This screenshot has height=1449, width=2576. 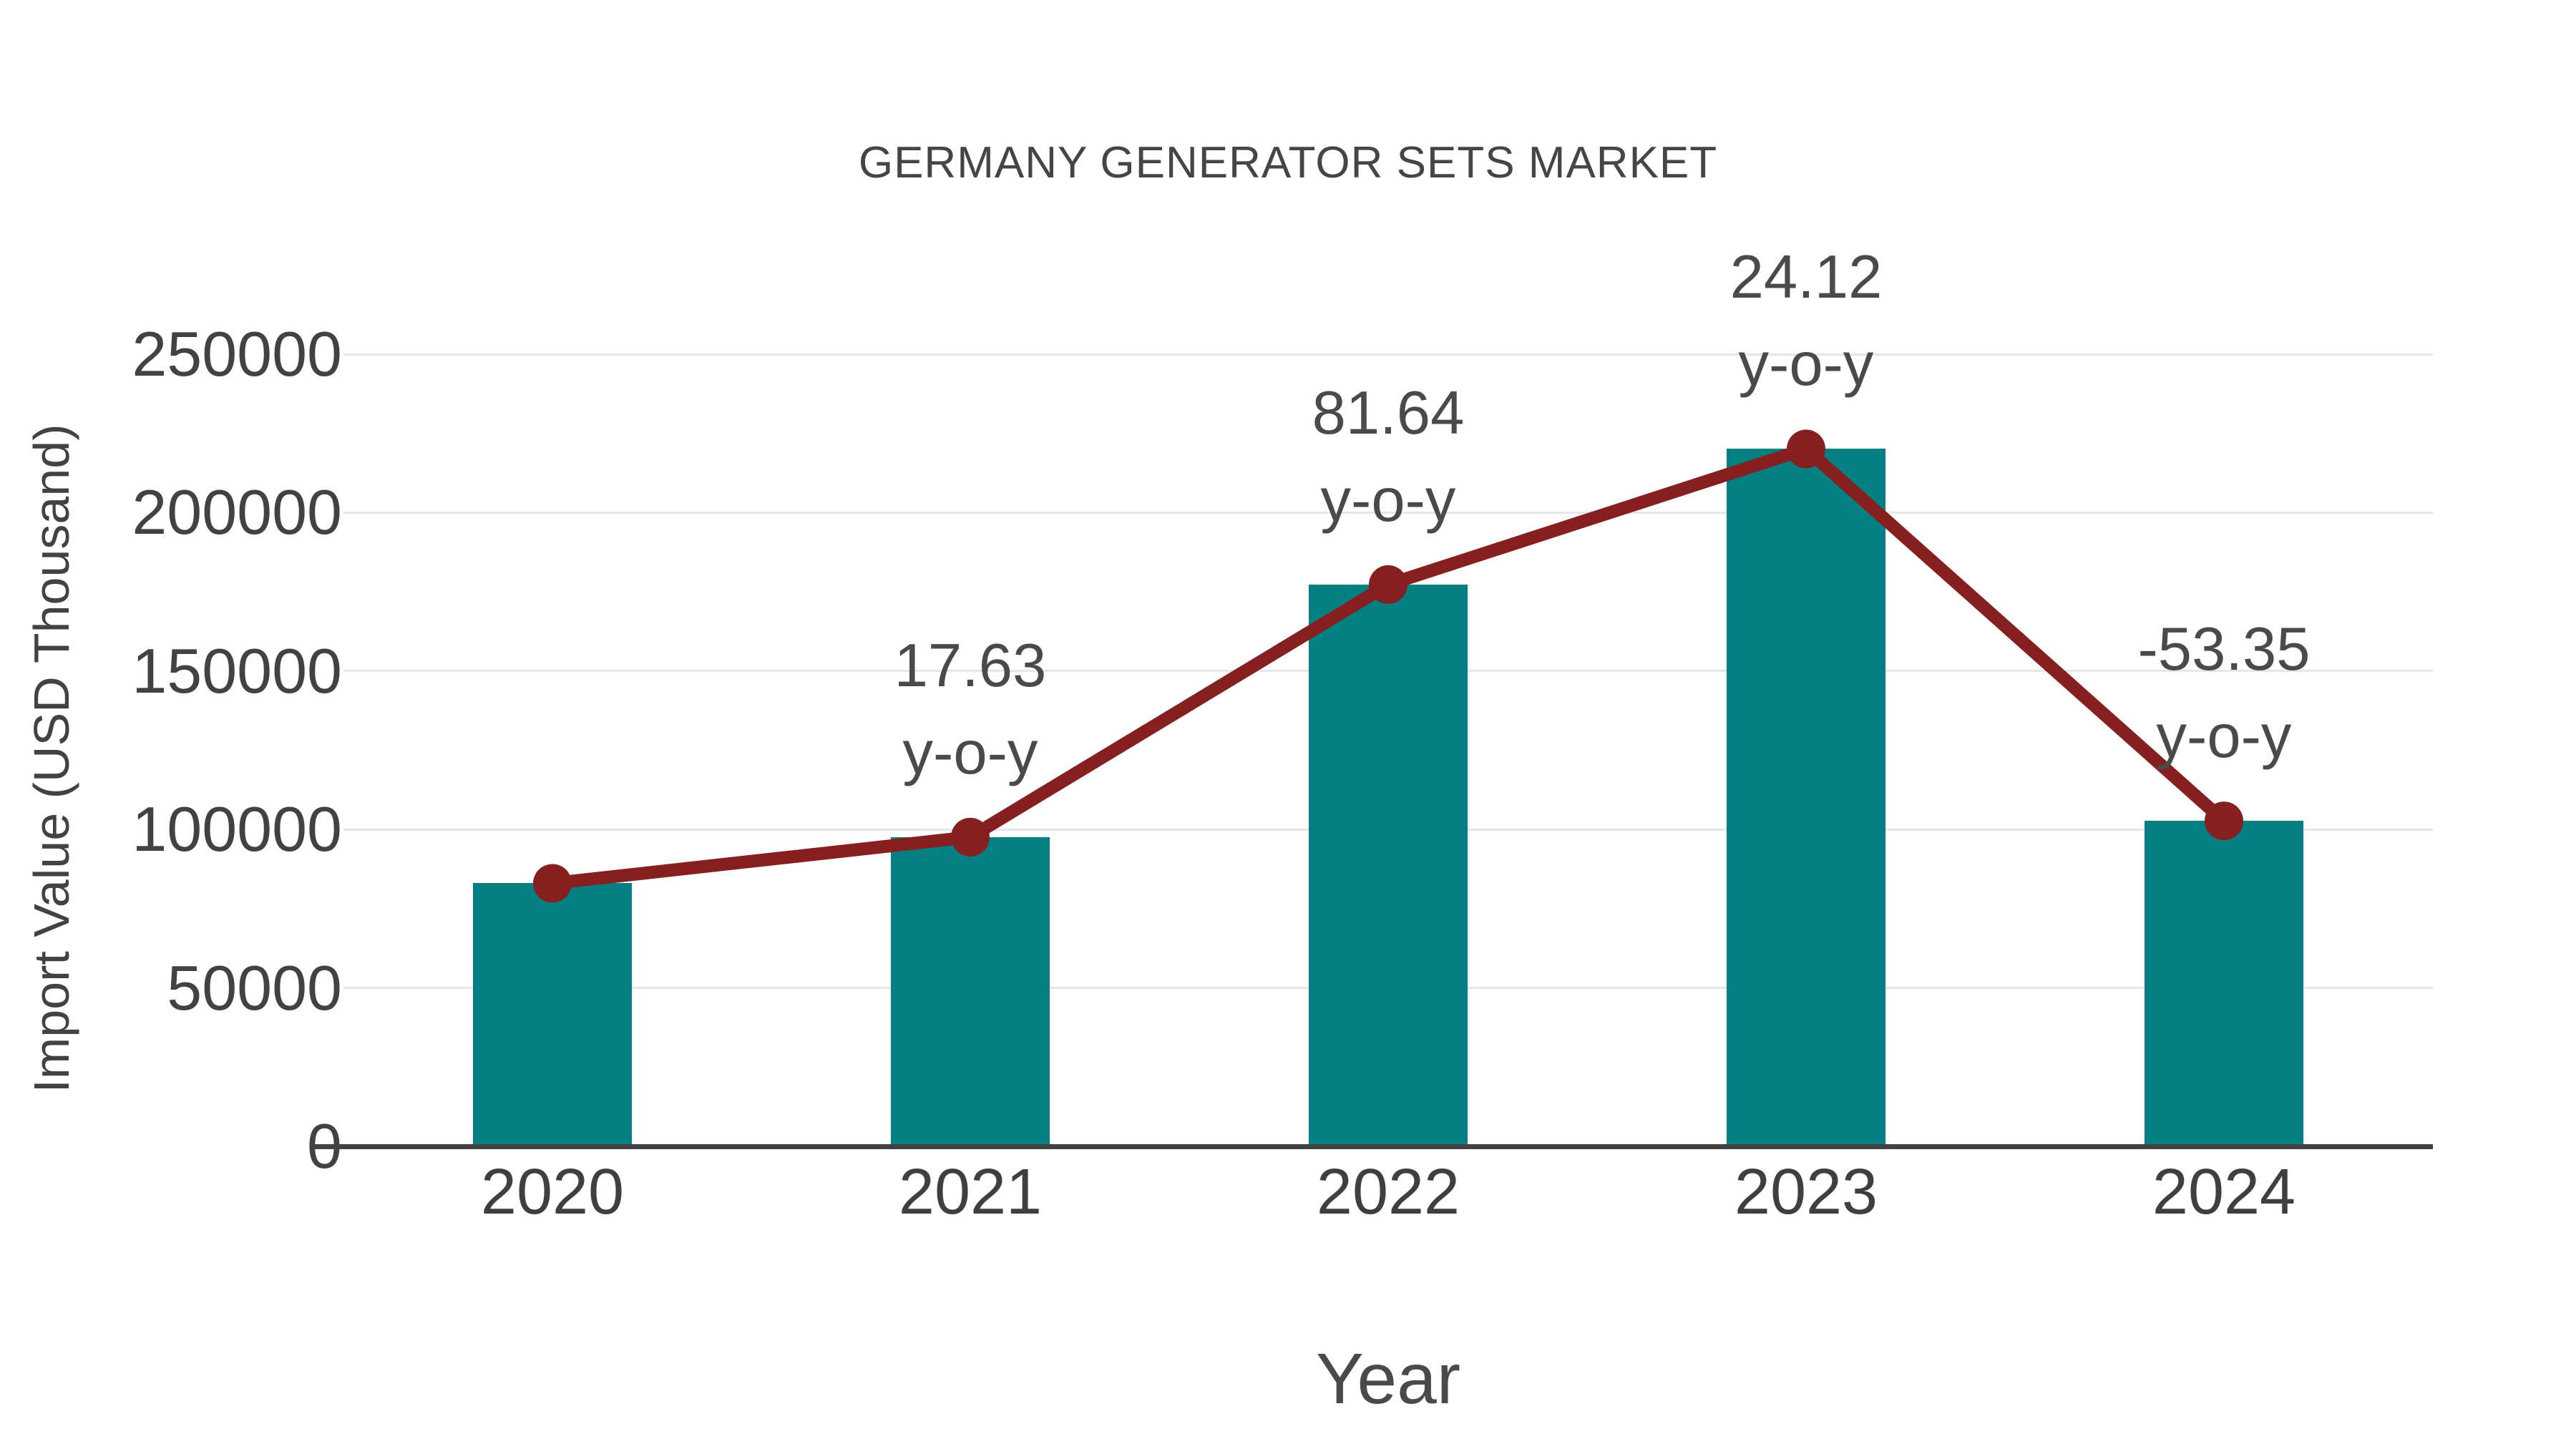 I want to click on data-label-2021: 17.63 y-o-y, so click(x=970, y=710).